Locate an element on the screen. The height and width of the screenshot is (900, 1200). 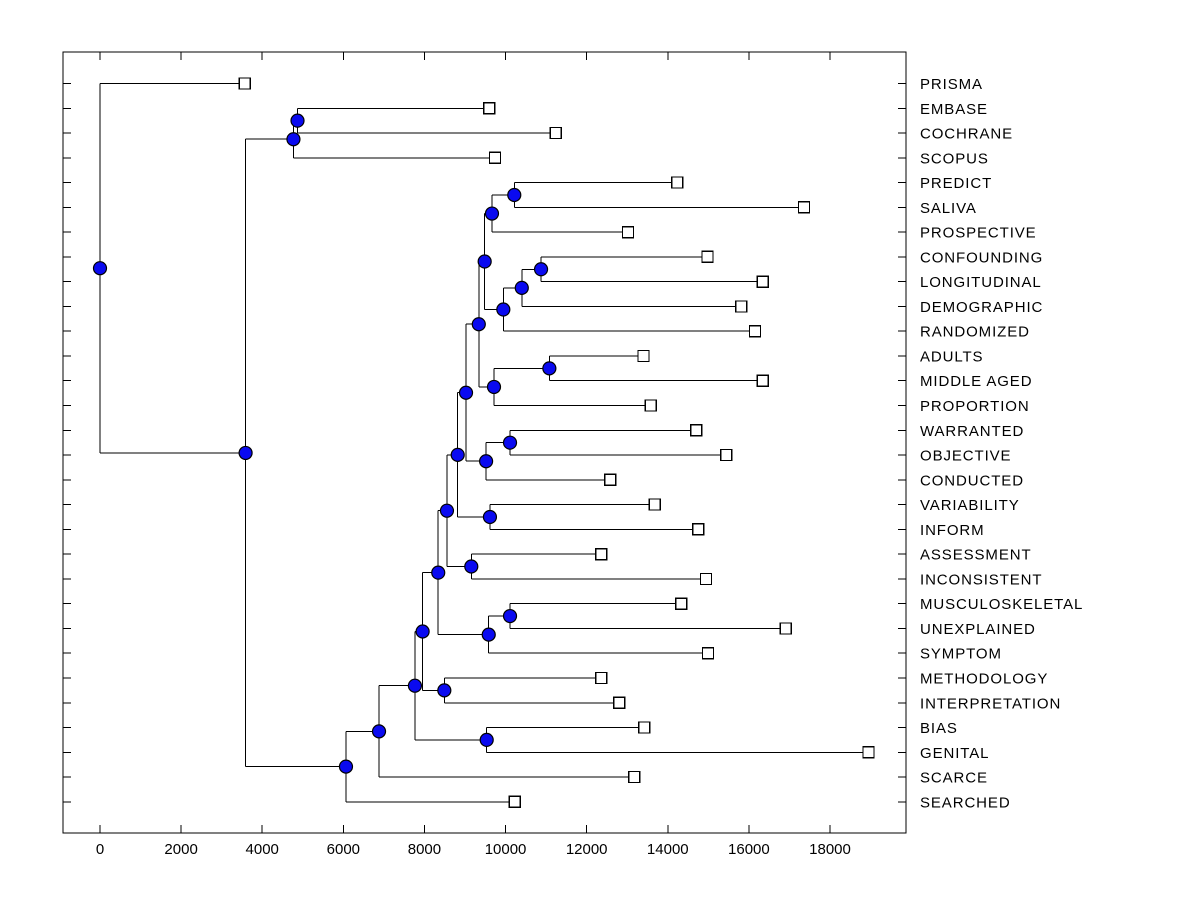
leaf-label: DEMOGRAPHIC is located at coordinates (981, 307).